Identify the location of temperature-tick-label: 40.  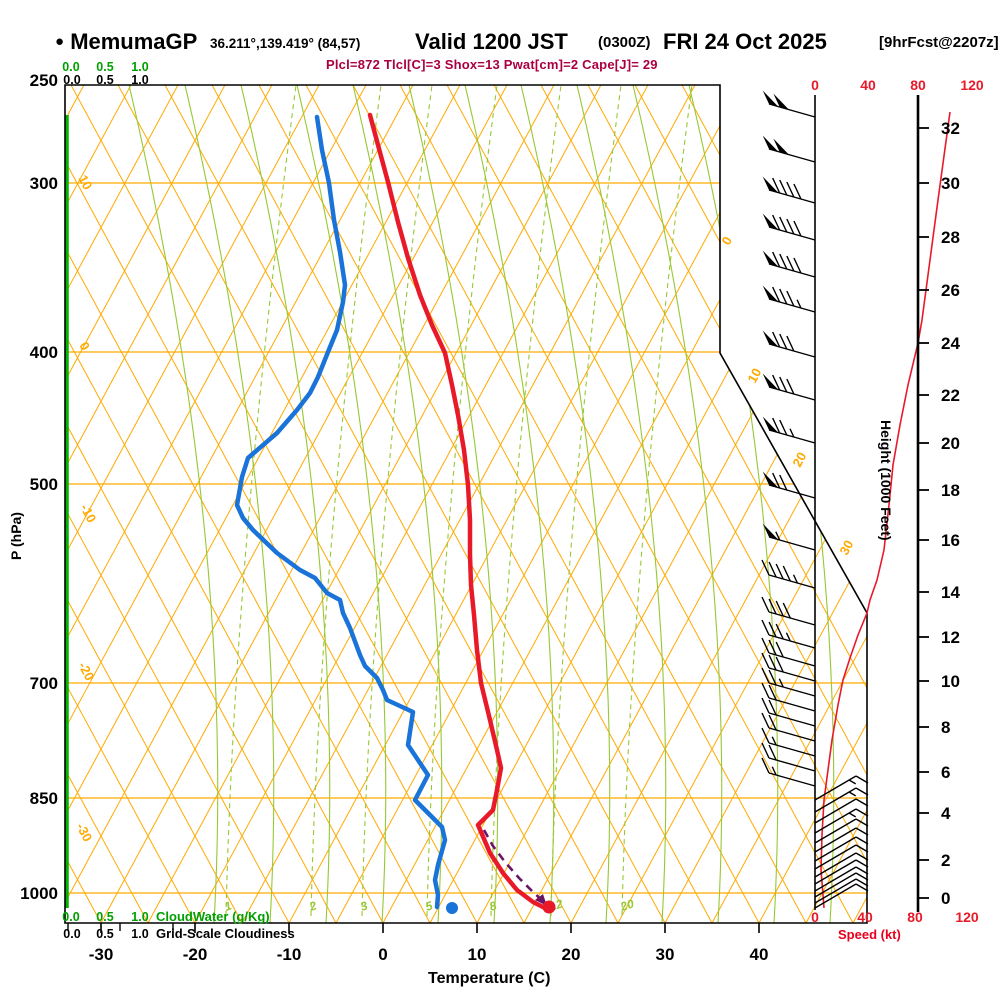
(759, 954).